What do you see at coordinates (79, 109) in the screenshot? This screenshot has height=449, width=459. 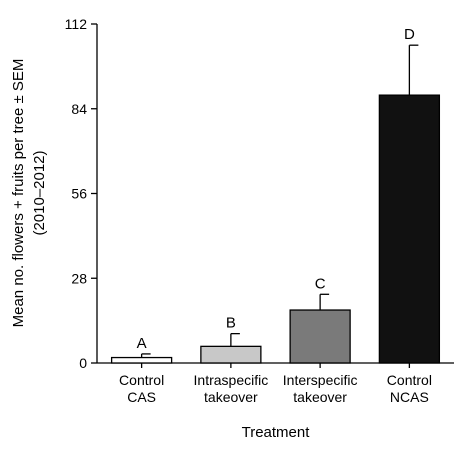 I see `y-tick-label: 84` at bounding box center [79, 109].